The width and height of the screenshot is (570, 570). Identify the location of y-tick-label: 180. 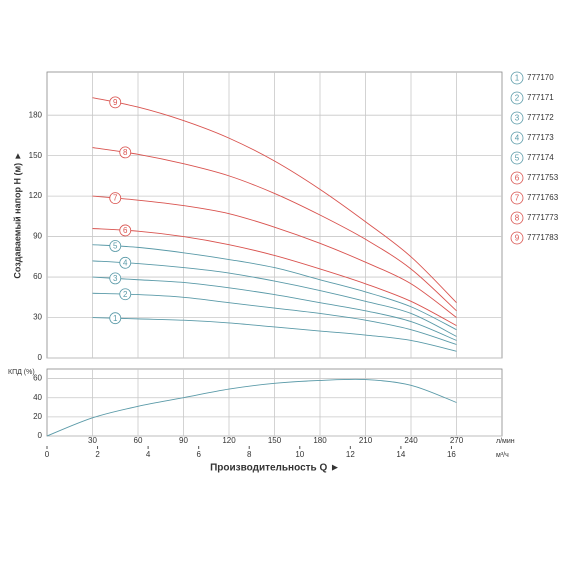
(36, 114).